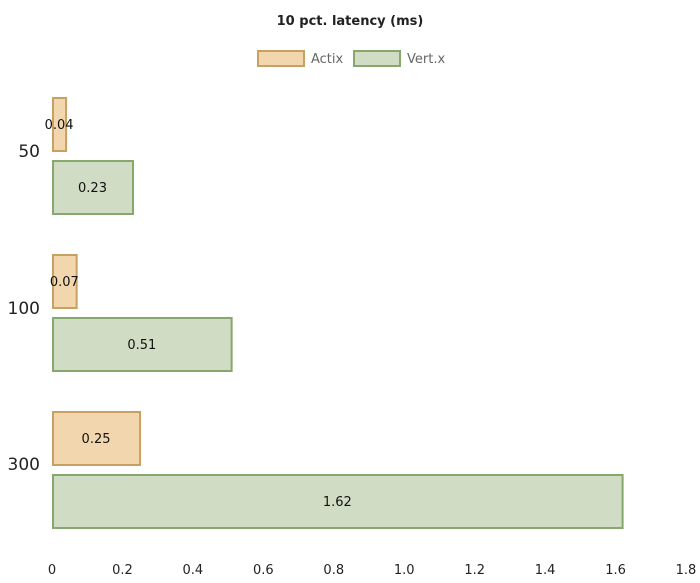  I want to click on bar-value-label-vertx-300: 1.62, so click(337, 502).